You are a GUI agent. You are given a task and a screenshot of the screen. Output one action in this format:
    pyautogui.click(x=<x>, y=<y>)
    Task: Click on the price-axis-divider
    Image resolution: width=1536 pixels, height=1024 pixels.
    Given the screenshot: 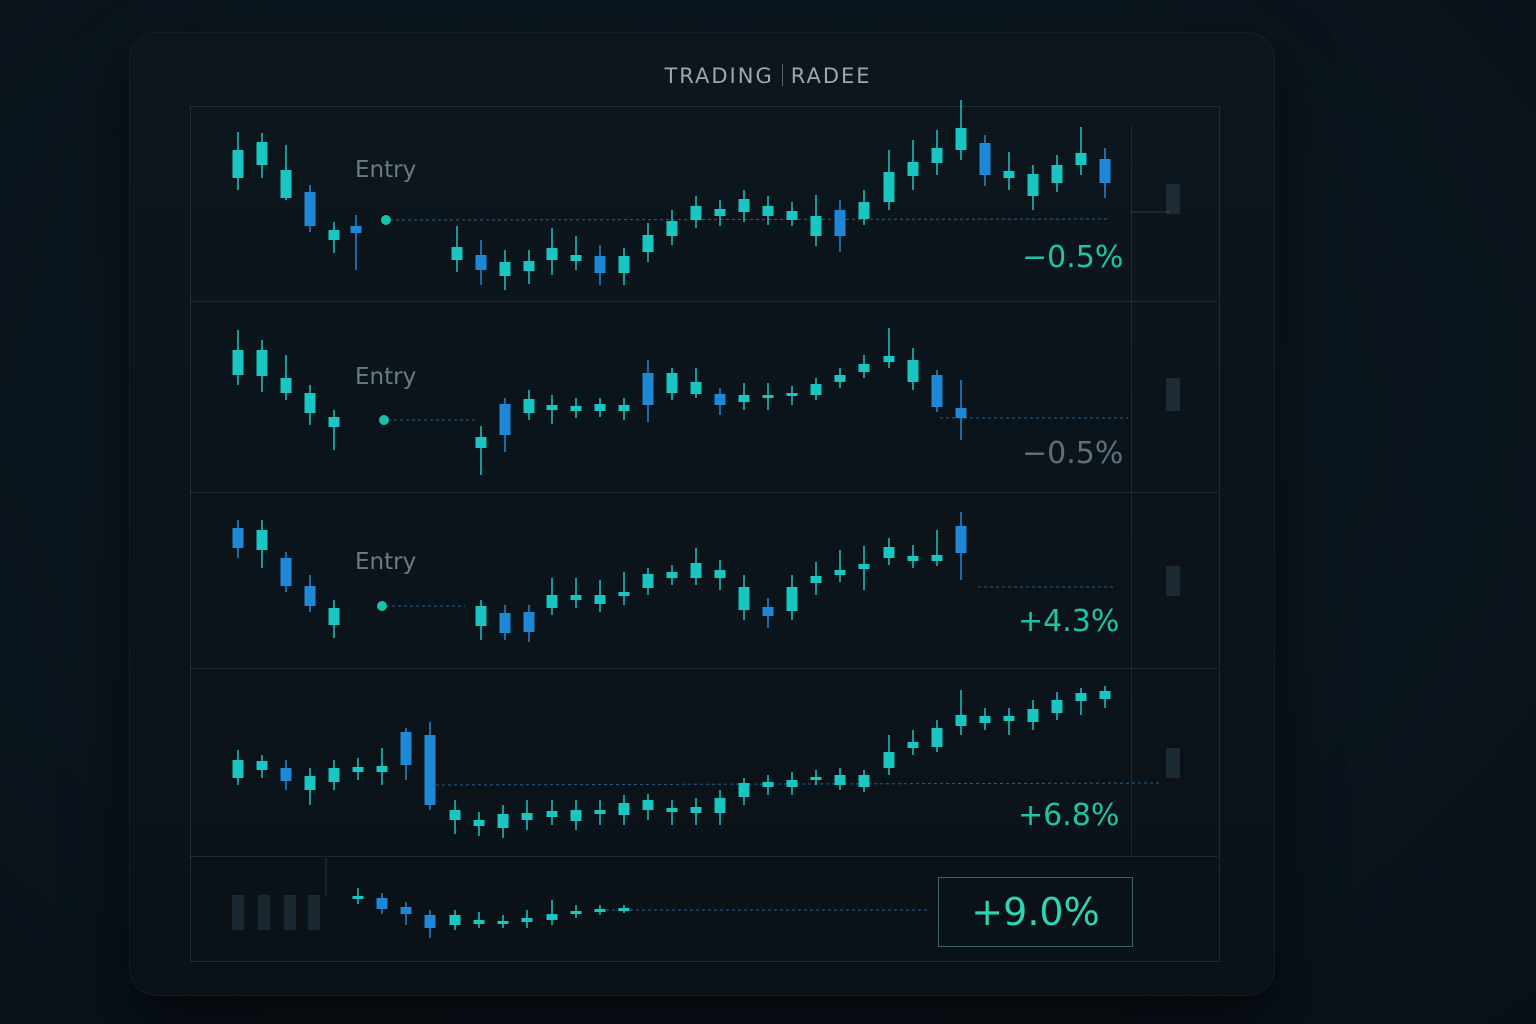 What is the action you would take?
    pyautogui.click(x=1131, y=491)
    